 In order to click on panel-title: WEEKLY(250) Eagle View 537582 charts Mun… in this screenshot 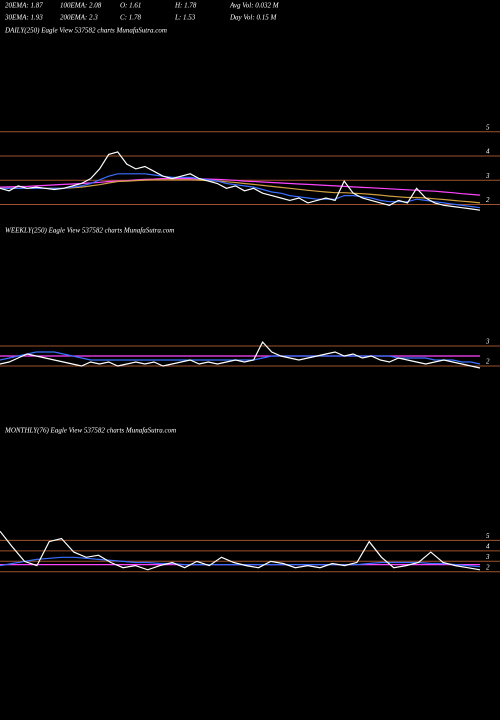, I will do `click(89, 231)`.